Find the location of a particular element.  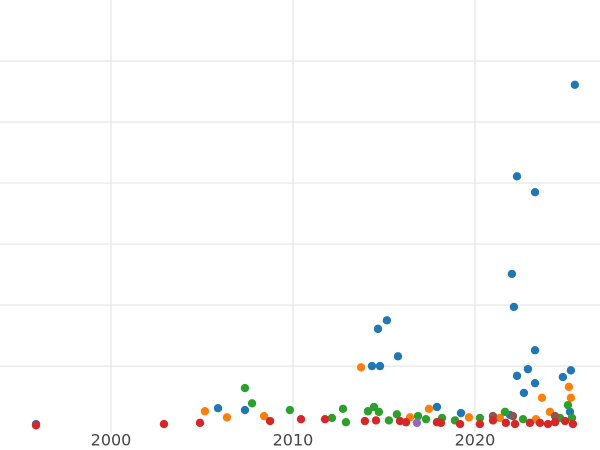

x-tick-label: 2000 is located at coordinates (111, 440).